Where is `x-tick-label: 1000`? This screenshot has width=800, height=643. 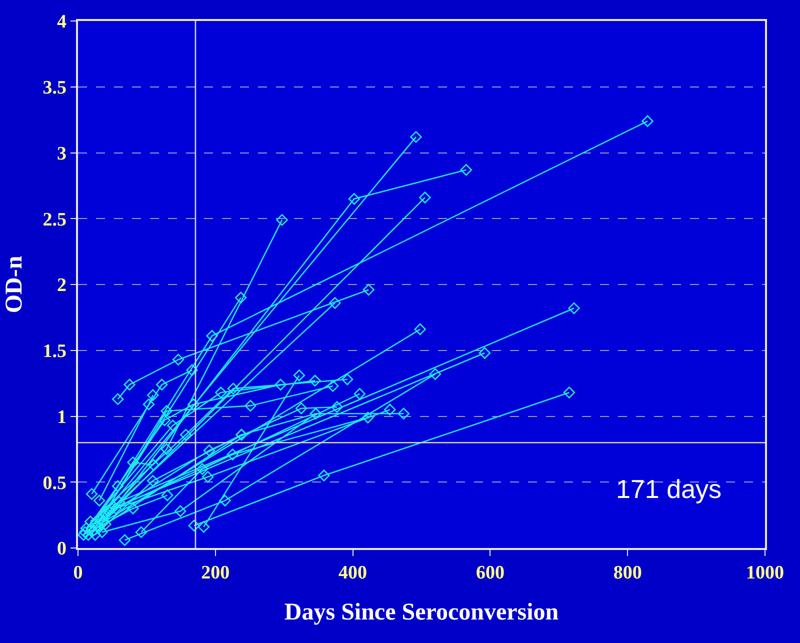 x-tick-label: 1000 is located at coordinates (765, 573).